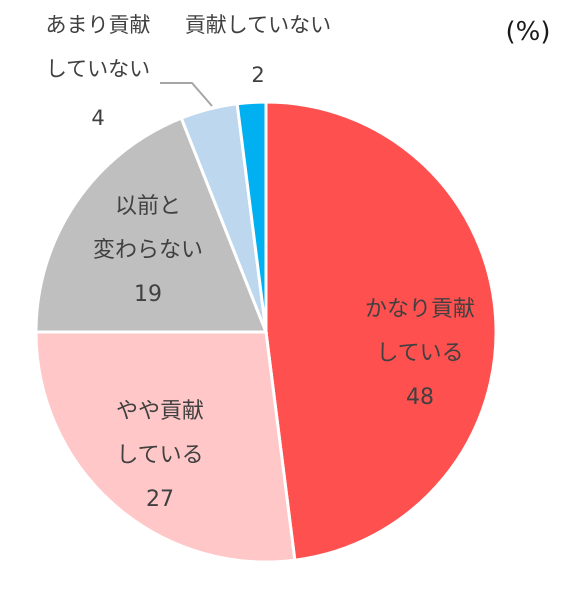 This screenshot has height=603, width=586. What do you see at coordinates (258, 50) in the screenshot?
I see `slice-label-5: 貢献していない 2` at bounding box center [258, 50].